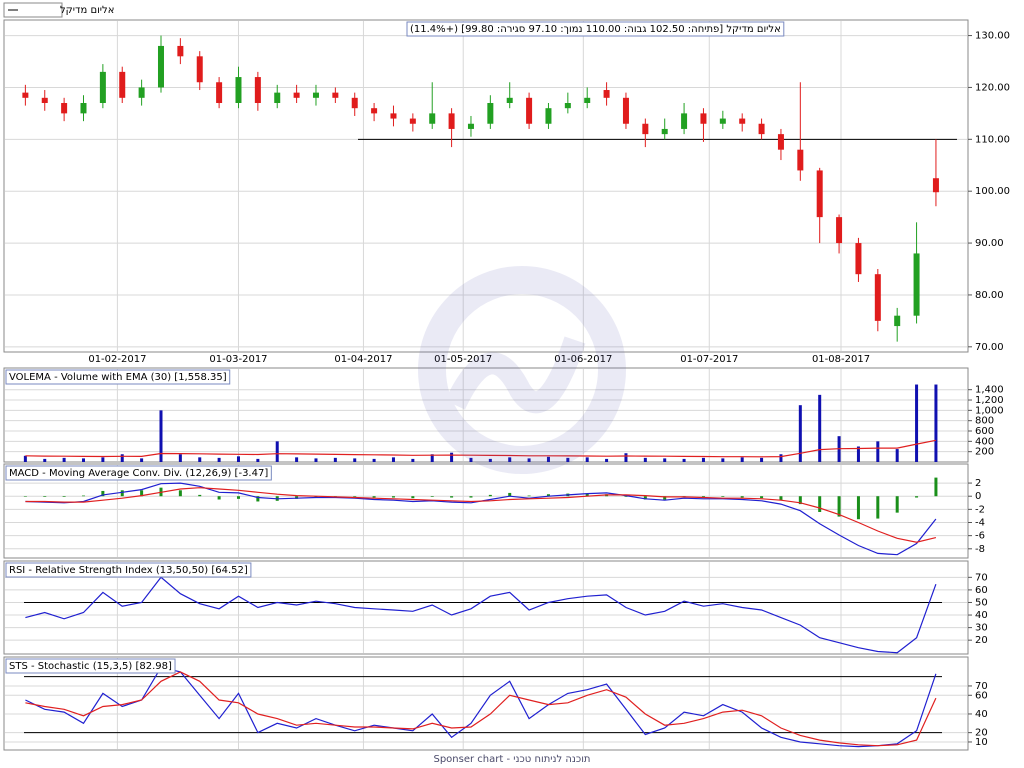  I want to click on x-tick-label: 01-05-2017, so click(463, 359).